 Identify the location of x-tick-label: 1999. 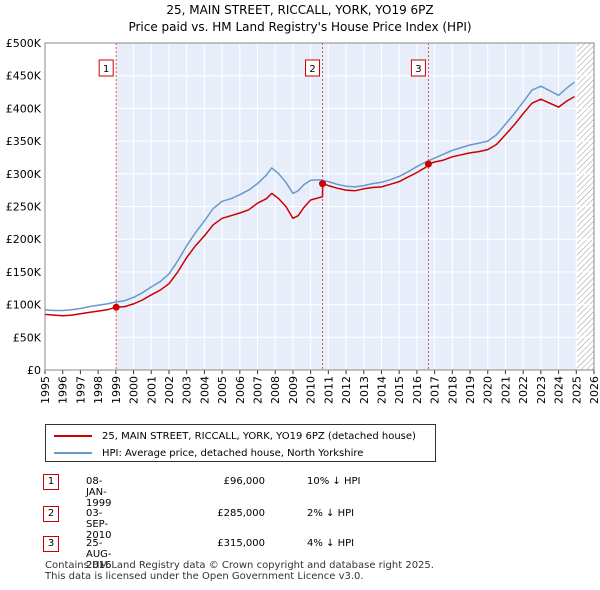
(116, 390).